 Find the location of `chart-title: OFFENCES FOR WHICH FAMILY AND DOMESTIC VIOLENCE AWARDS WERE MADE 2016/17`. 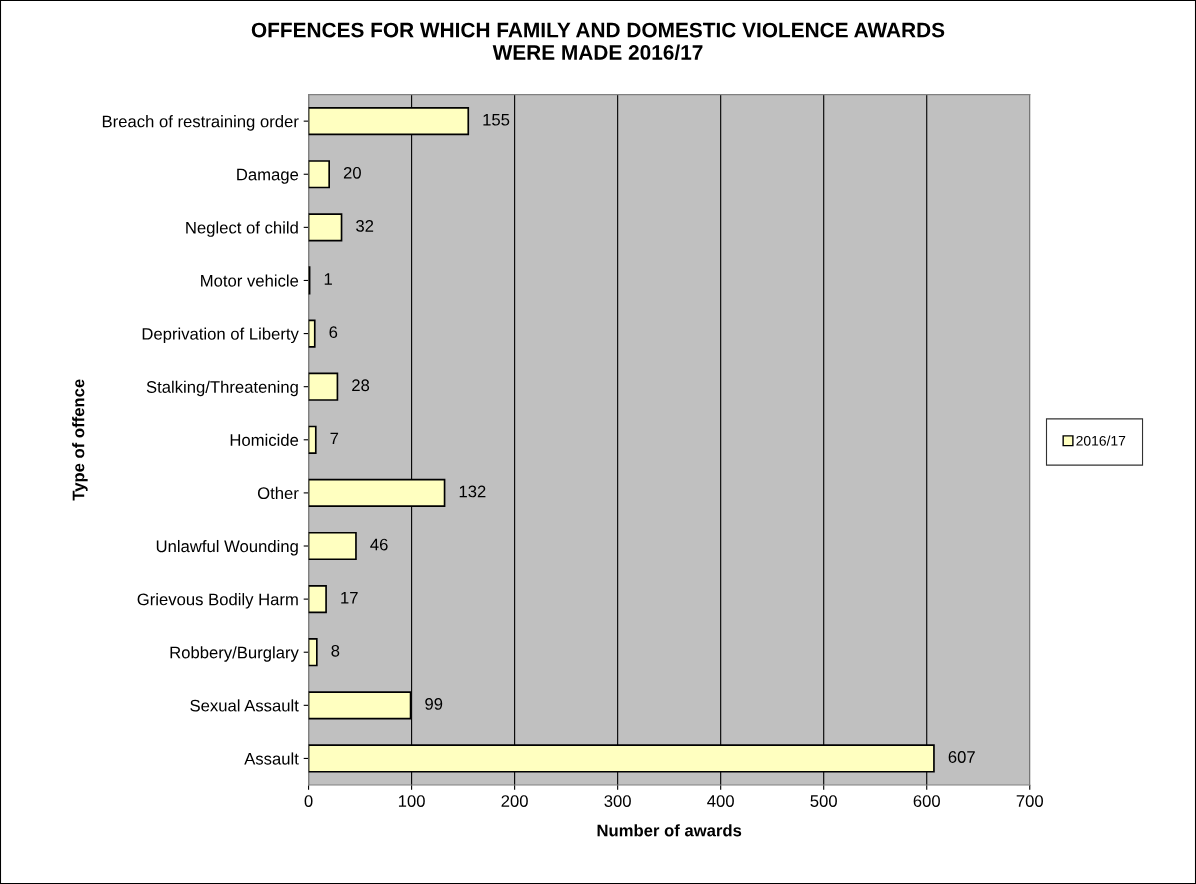

chart-title: OFFENCES FOR WHICH FAMILY AND DOMESTIC VIOLENCE AWARDS WERE MADE 2016/17 is located at coordinates (598, 41).